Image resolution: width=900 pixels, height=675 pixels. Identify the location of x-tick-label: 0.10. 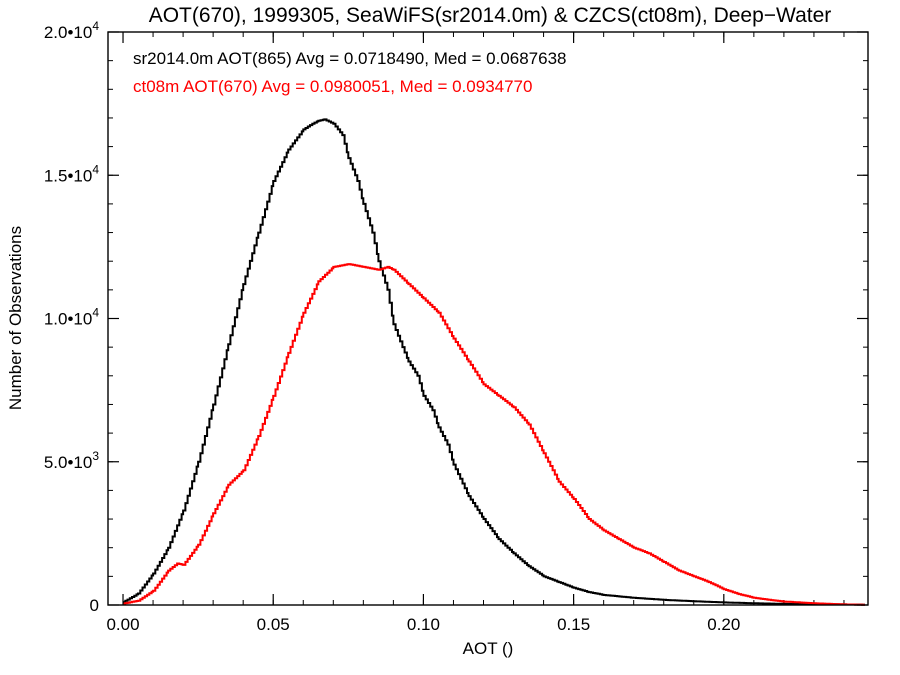
(423, 624).